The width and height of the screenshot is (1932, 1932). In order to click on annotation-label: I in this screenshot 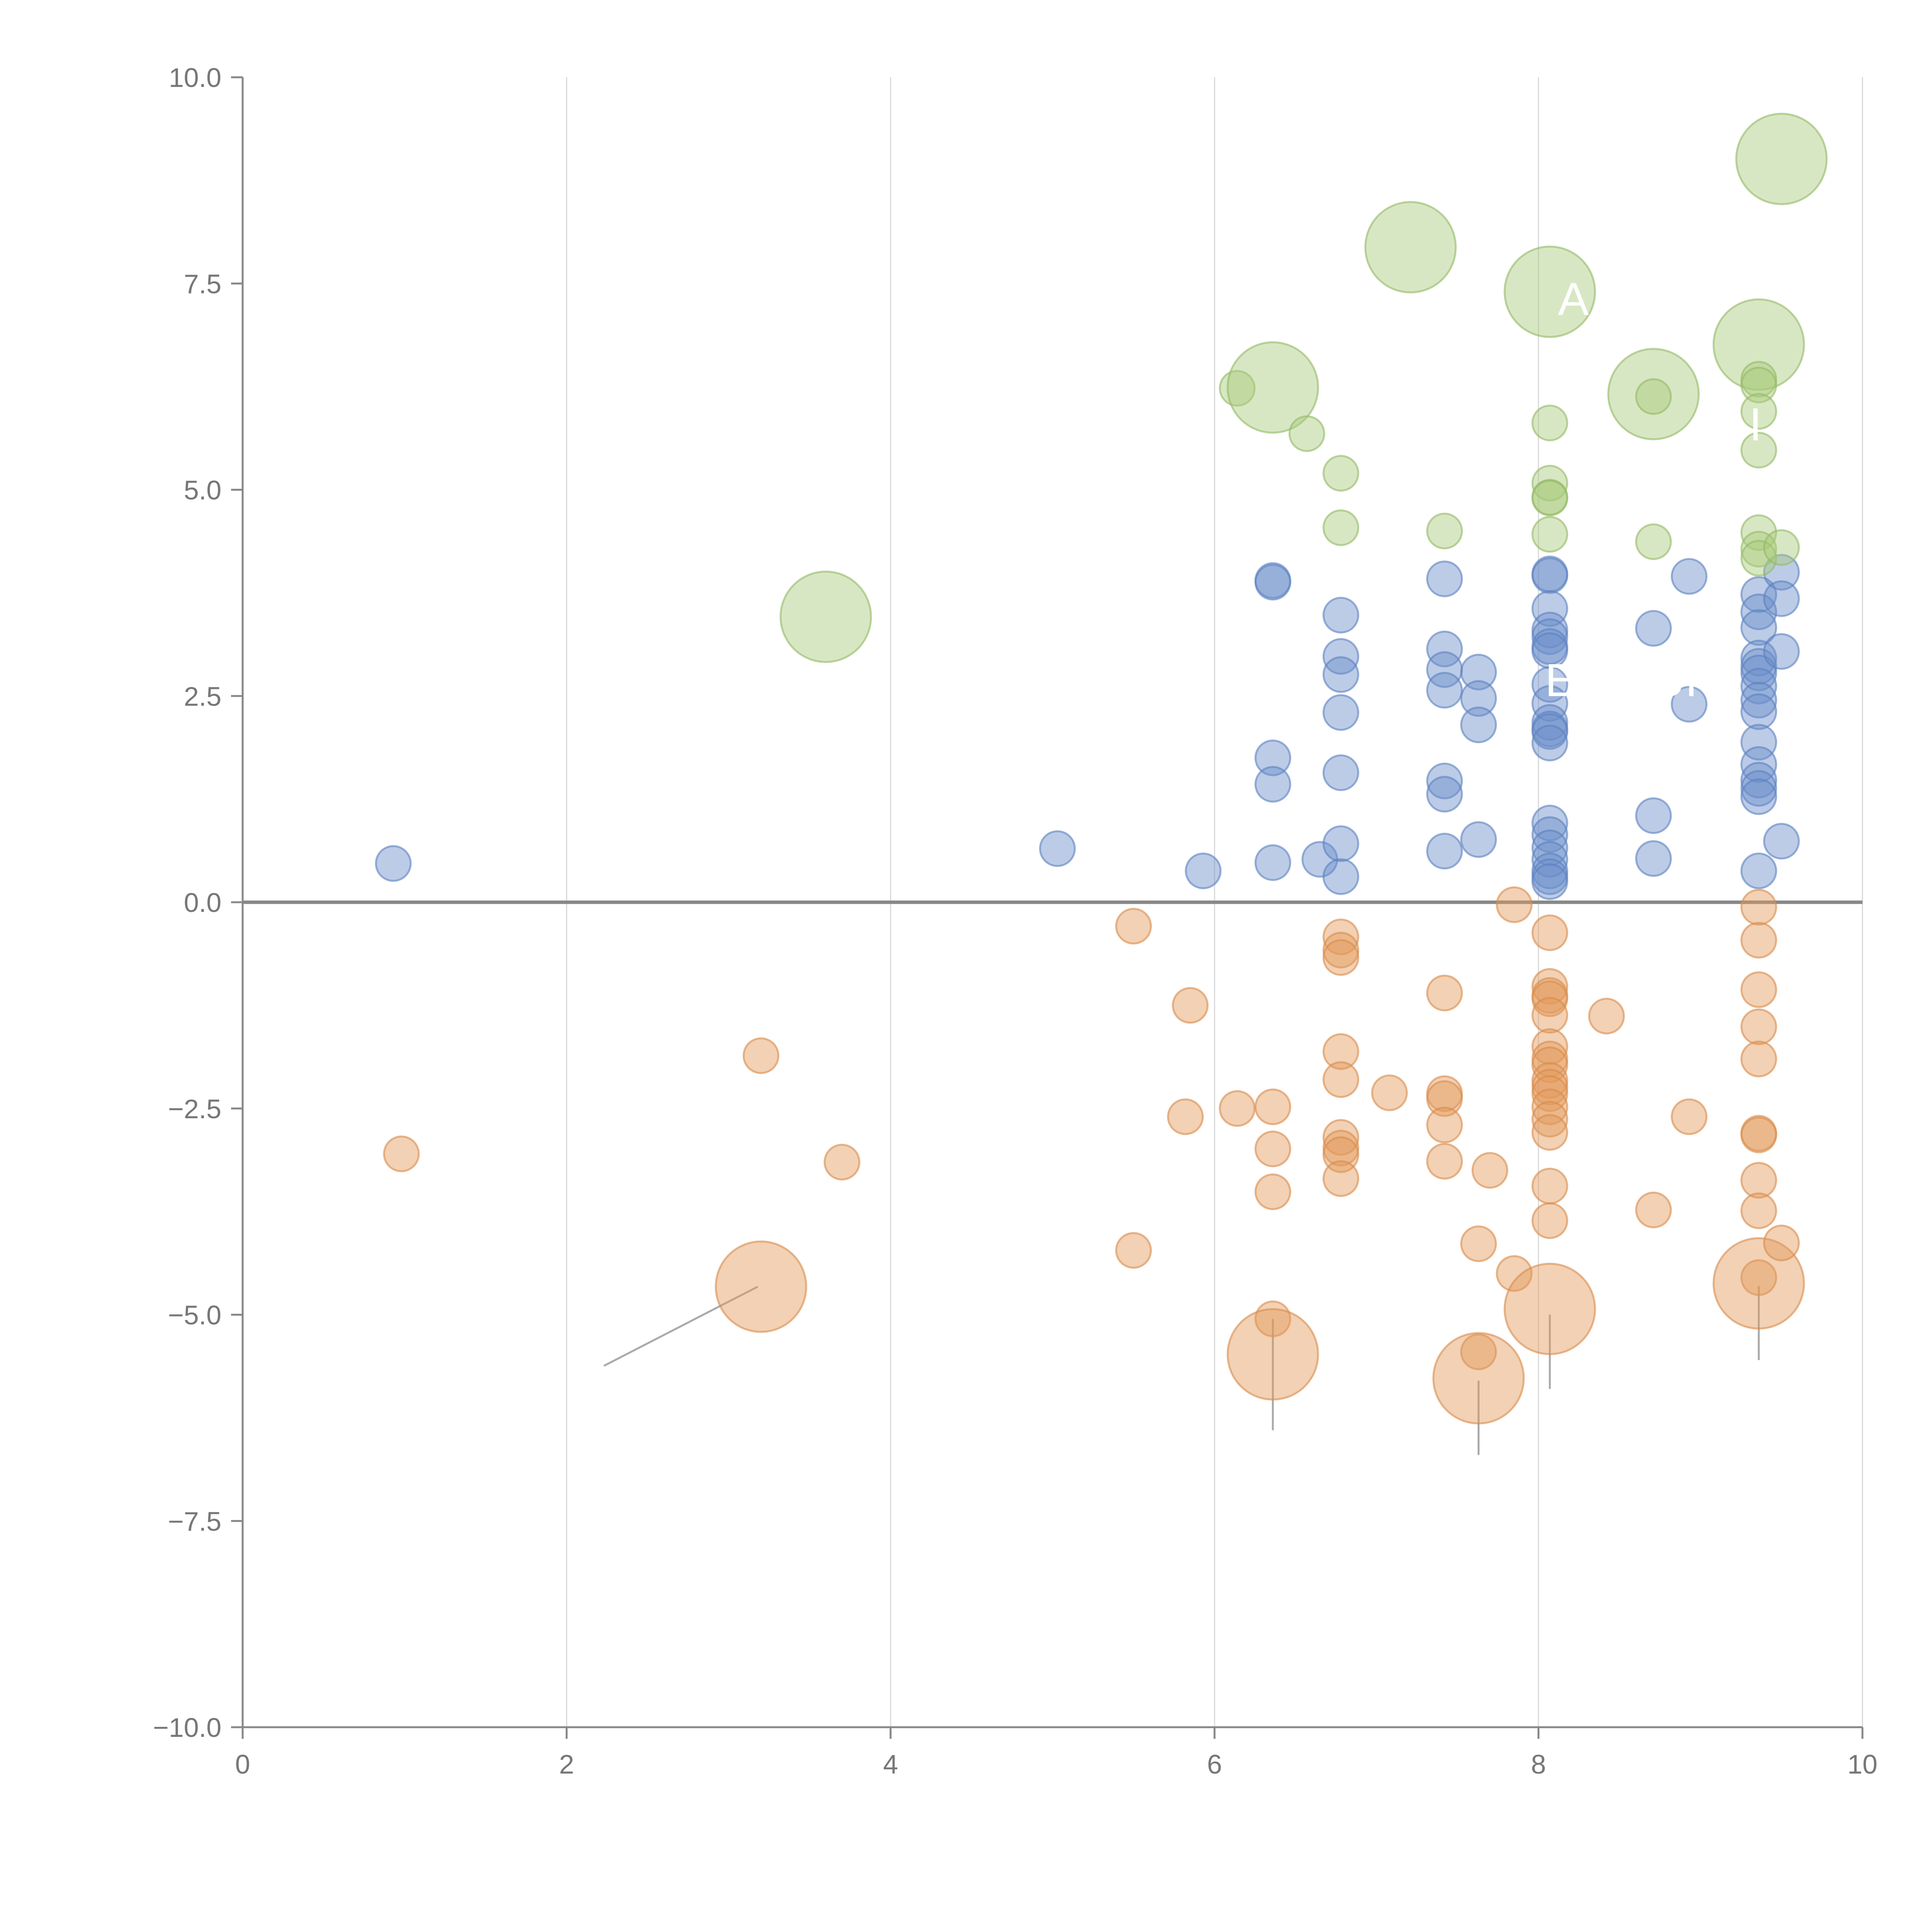, I will do `click(1756, 424)`.